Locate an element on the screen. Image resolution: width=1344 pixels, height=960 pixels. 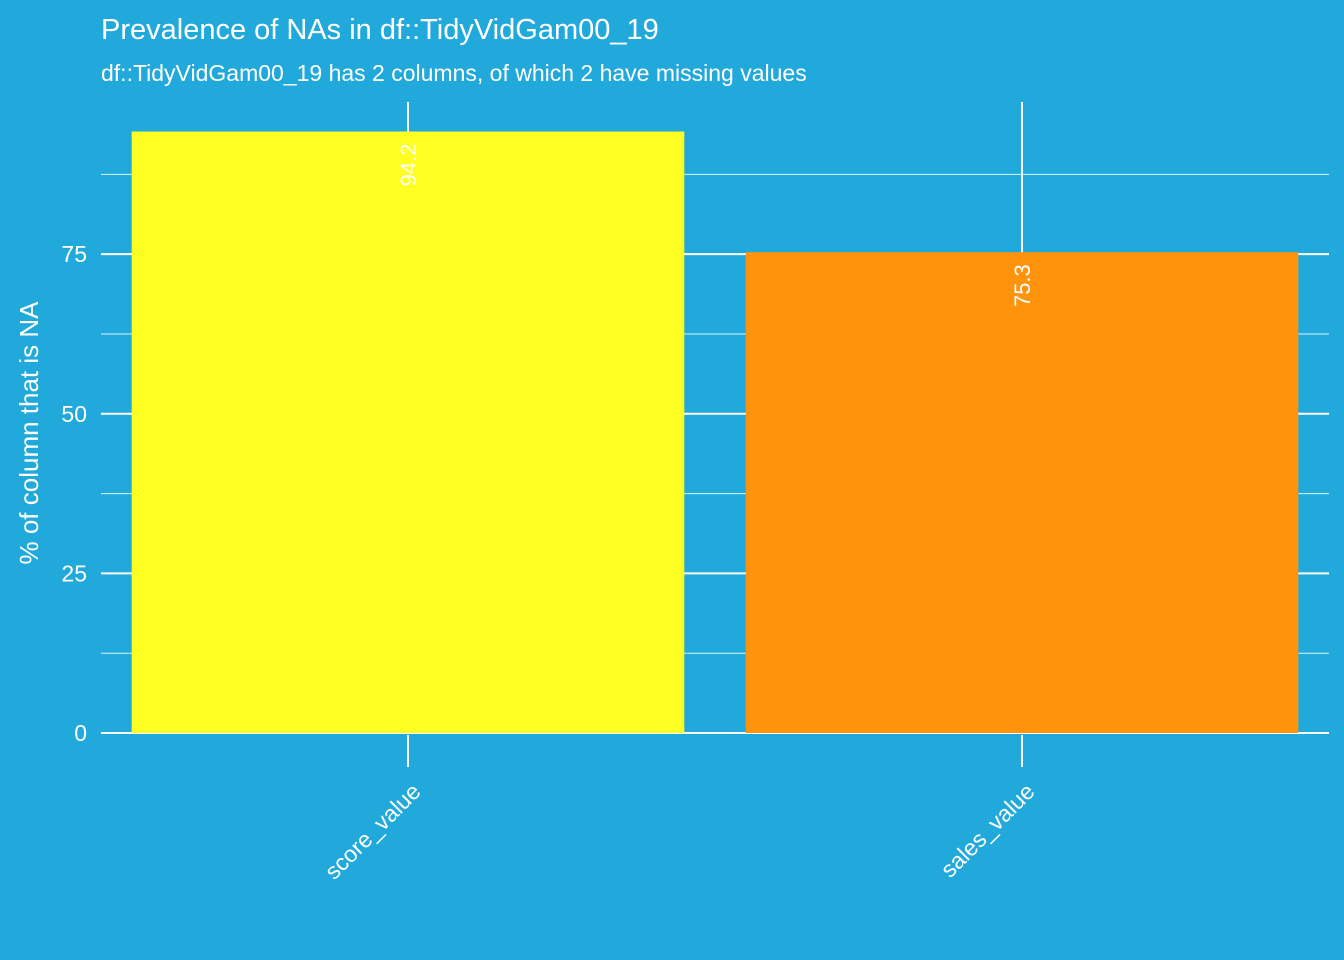
data-labels: 94.2 75.3 is located at coordinates (715, 226).